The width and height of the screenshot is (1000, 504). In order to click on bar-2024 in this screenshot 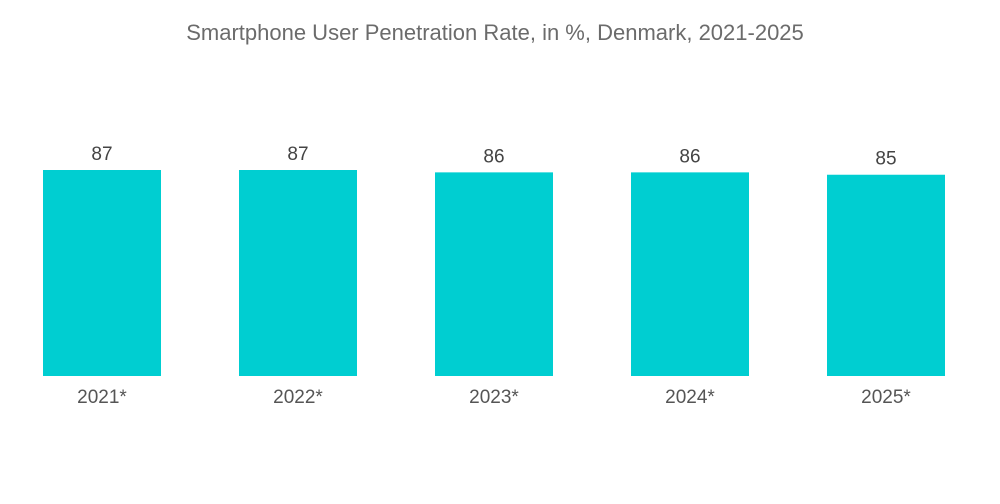, I will do `click(690, 274)`.